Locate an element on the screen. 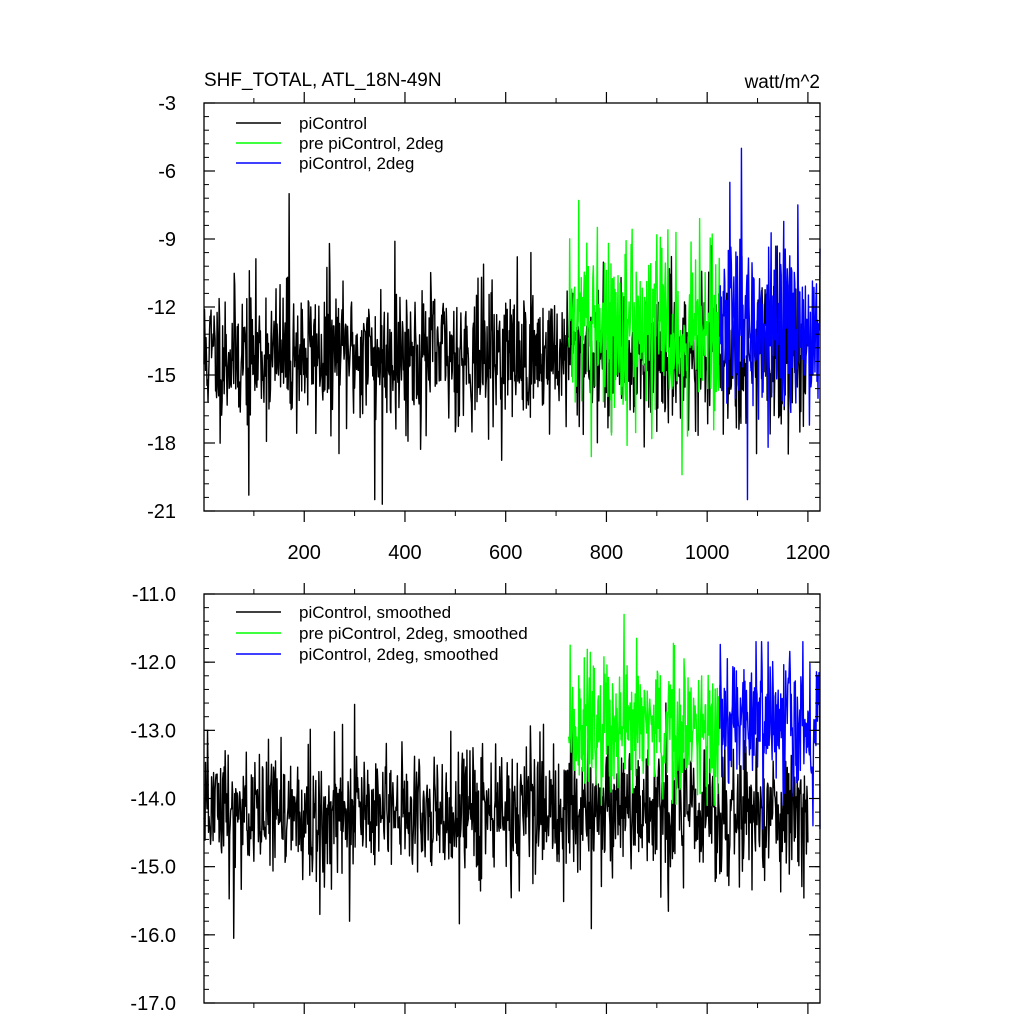  y-tick-label: -18 is located at coordinates (161, 444).